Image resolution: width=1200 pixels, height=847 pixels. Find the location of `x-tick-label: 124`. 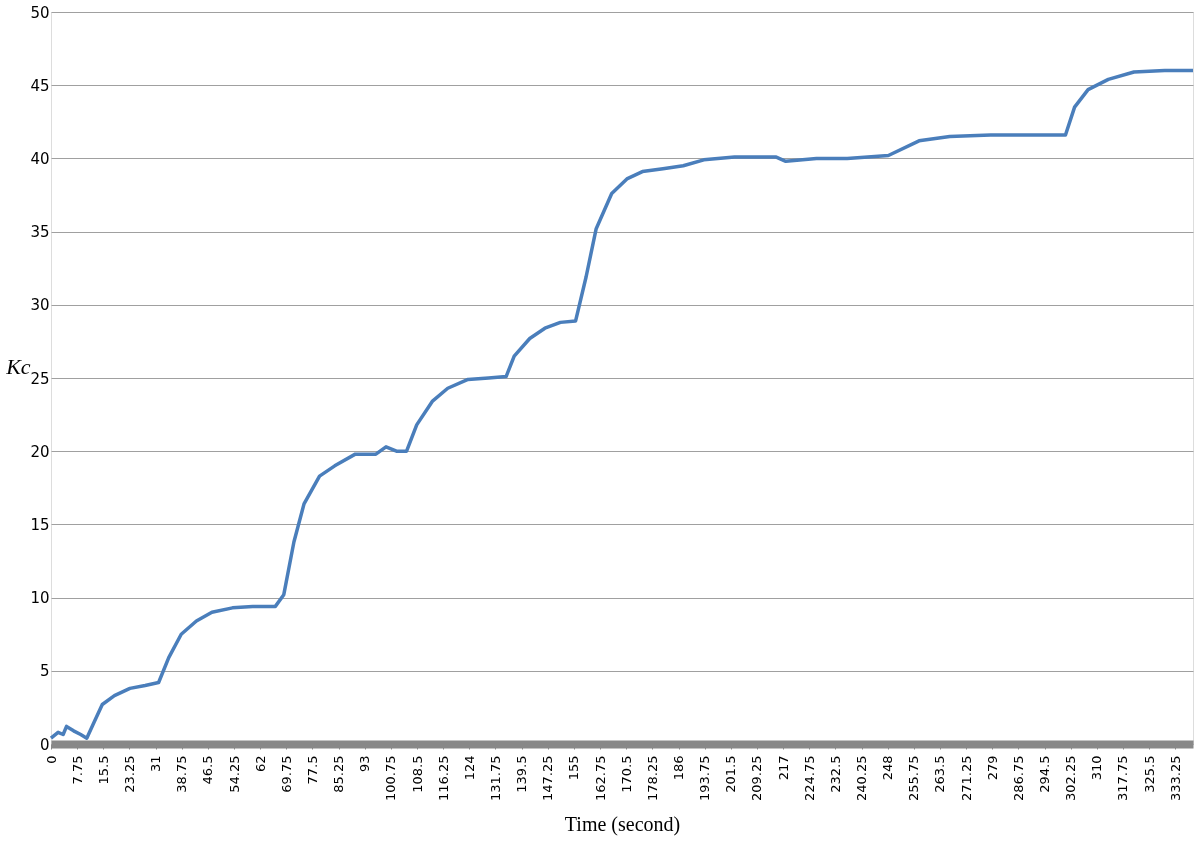

x-tick-label: 124 is located at coordinates (469, 768).